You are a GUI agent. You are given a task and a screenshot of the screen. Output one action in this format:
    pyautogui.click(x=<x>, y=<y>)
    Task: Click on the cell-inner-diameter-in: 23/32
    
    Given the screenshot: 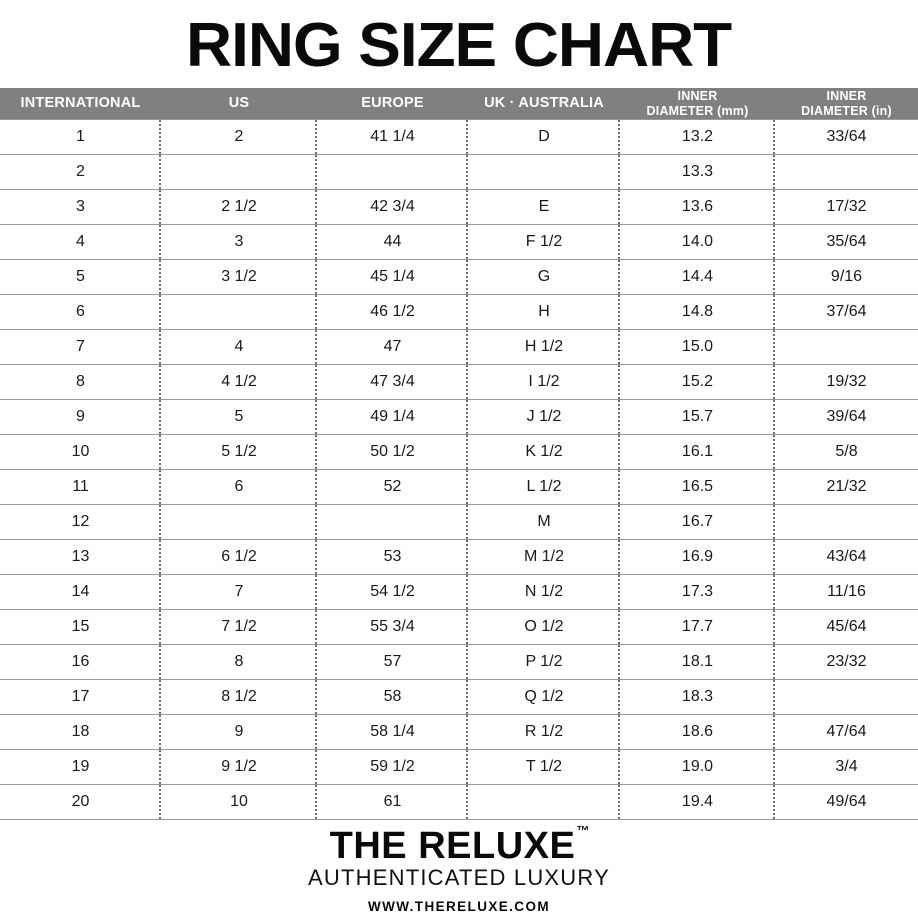 What is the action you would take?
    pyautogui.click(x=846, y=662)
    